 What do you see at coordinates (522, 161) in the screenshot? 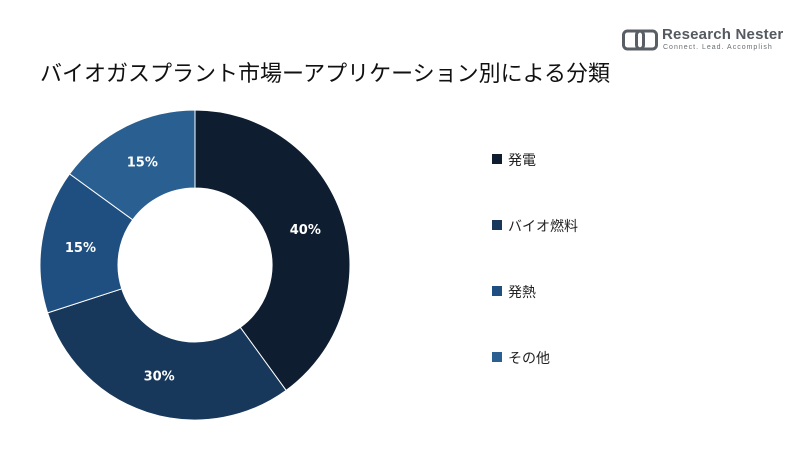
I see `legend-label: 発電` at bounding box center [522, 161].